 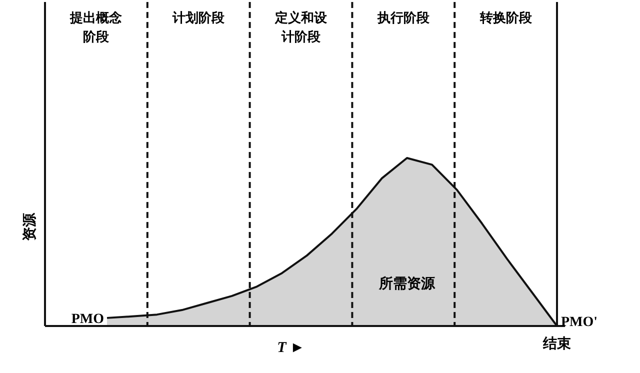 What do you see at coordinates (87, 319) in the screenshot?
I see `annotation: PMO` at bounding box center [87, 319].